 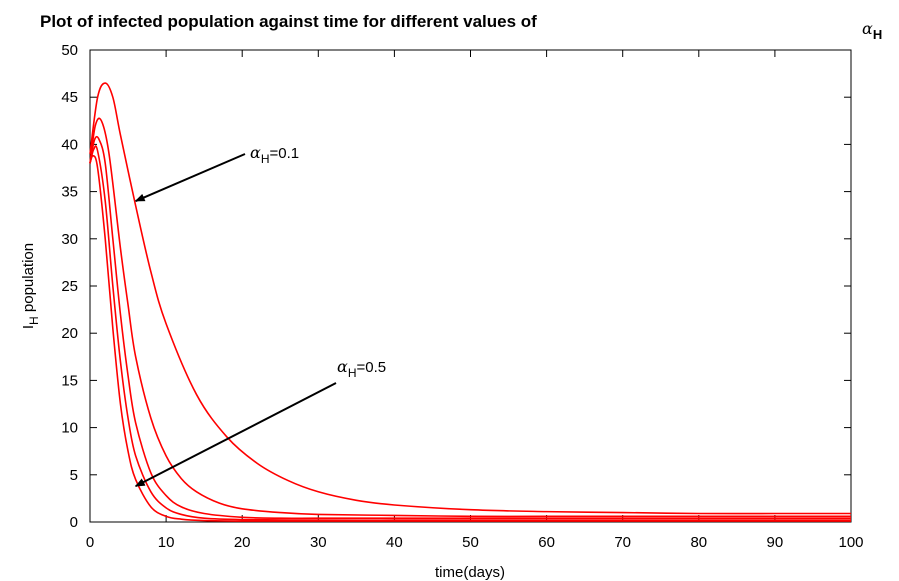 What do you see at coordinates (69, 50) in the screenshot?
I see `y-tick-label: 50` at bounding box center [69, 50].